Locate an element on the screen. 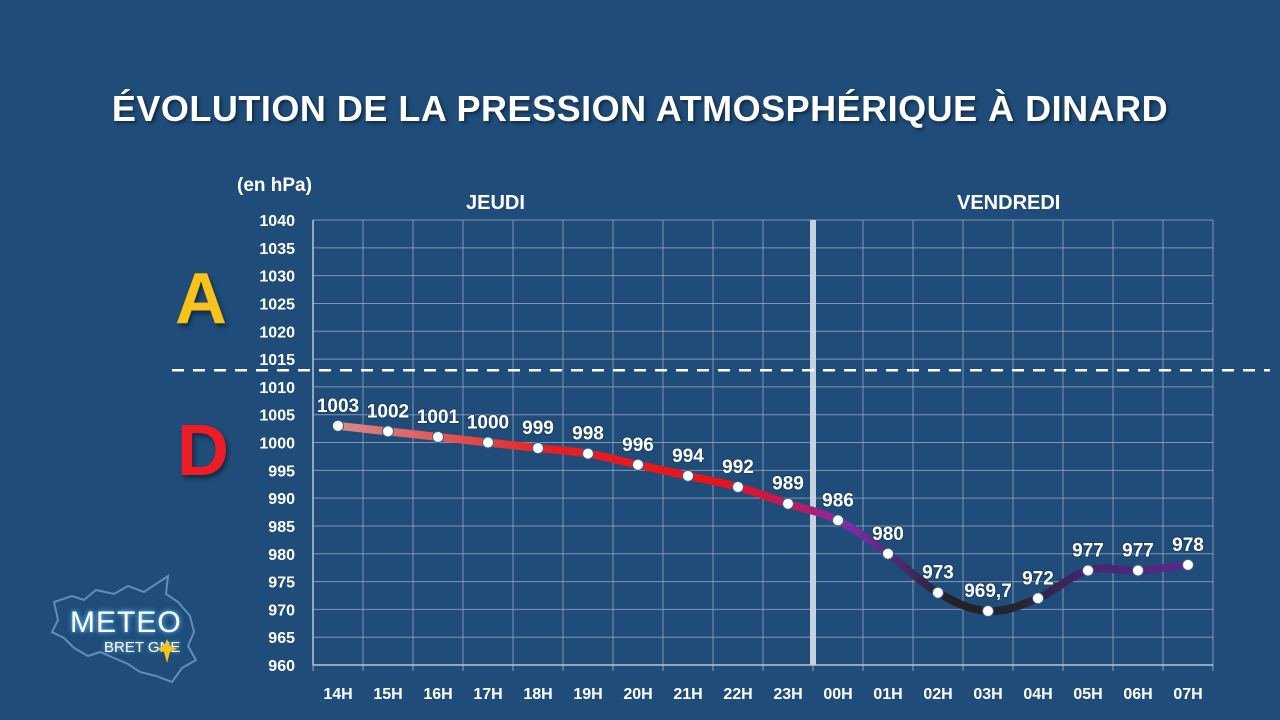 This screenshot has height=720, width=1280. x-tick-label: 21H is located at coordinates (687, 694).